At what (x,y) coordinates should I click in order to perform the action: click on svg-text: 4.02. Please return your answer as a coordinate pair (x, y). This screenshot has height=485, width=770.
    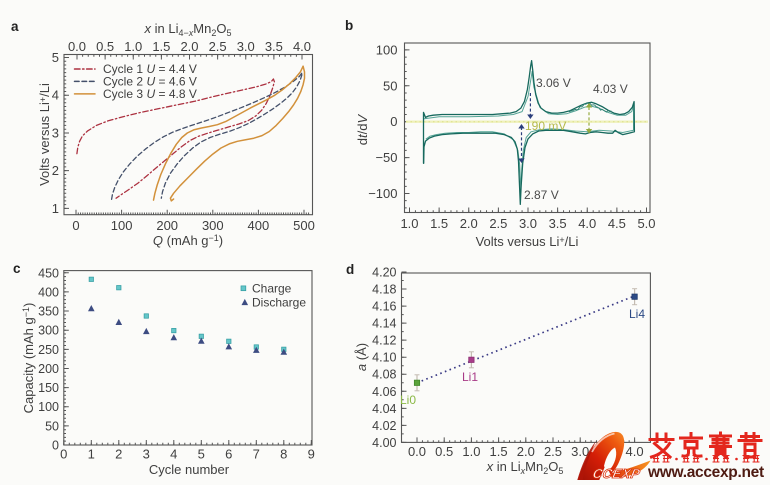
    Looking at the image, I should click on (384, 426).